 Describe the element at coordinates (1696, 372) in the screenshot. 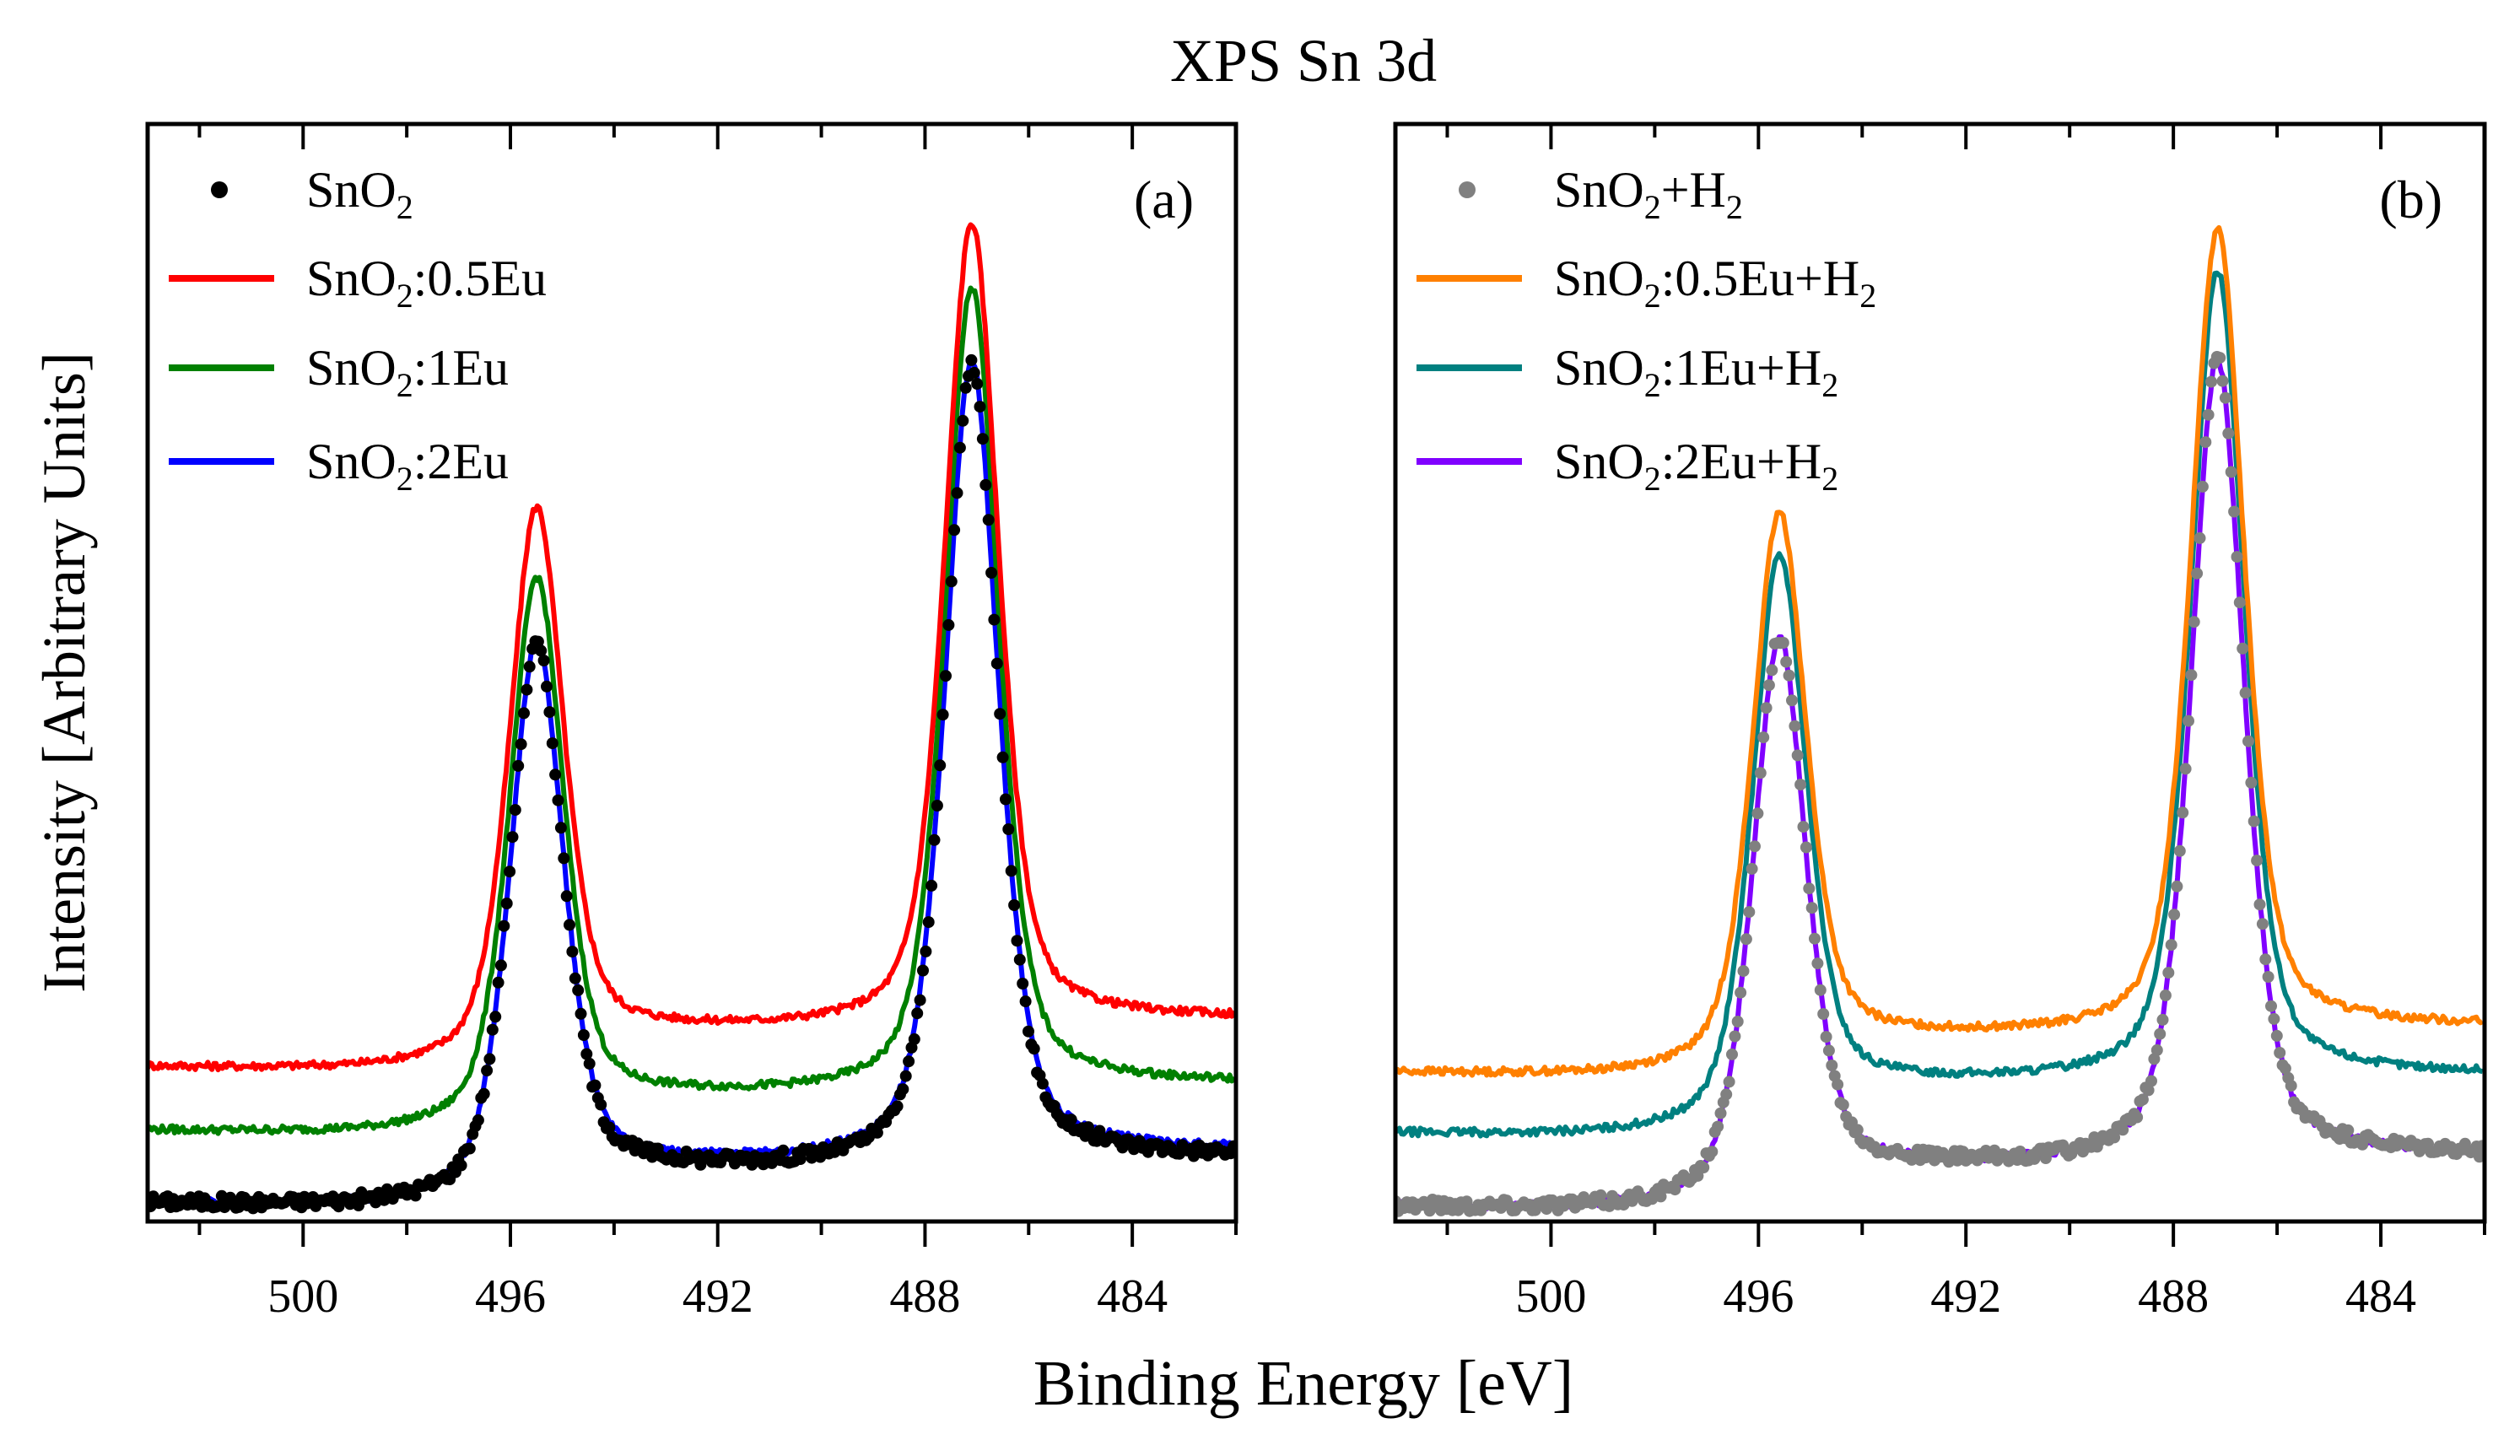

I see `legend-label: SnO2:1Eu+H2` at that location.